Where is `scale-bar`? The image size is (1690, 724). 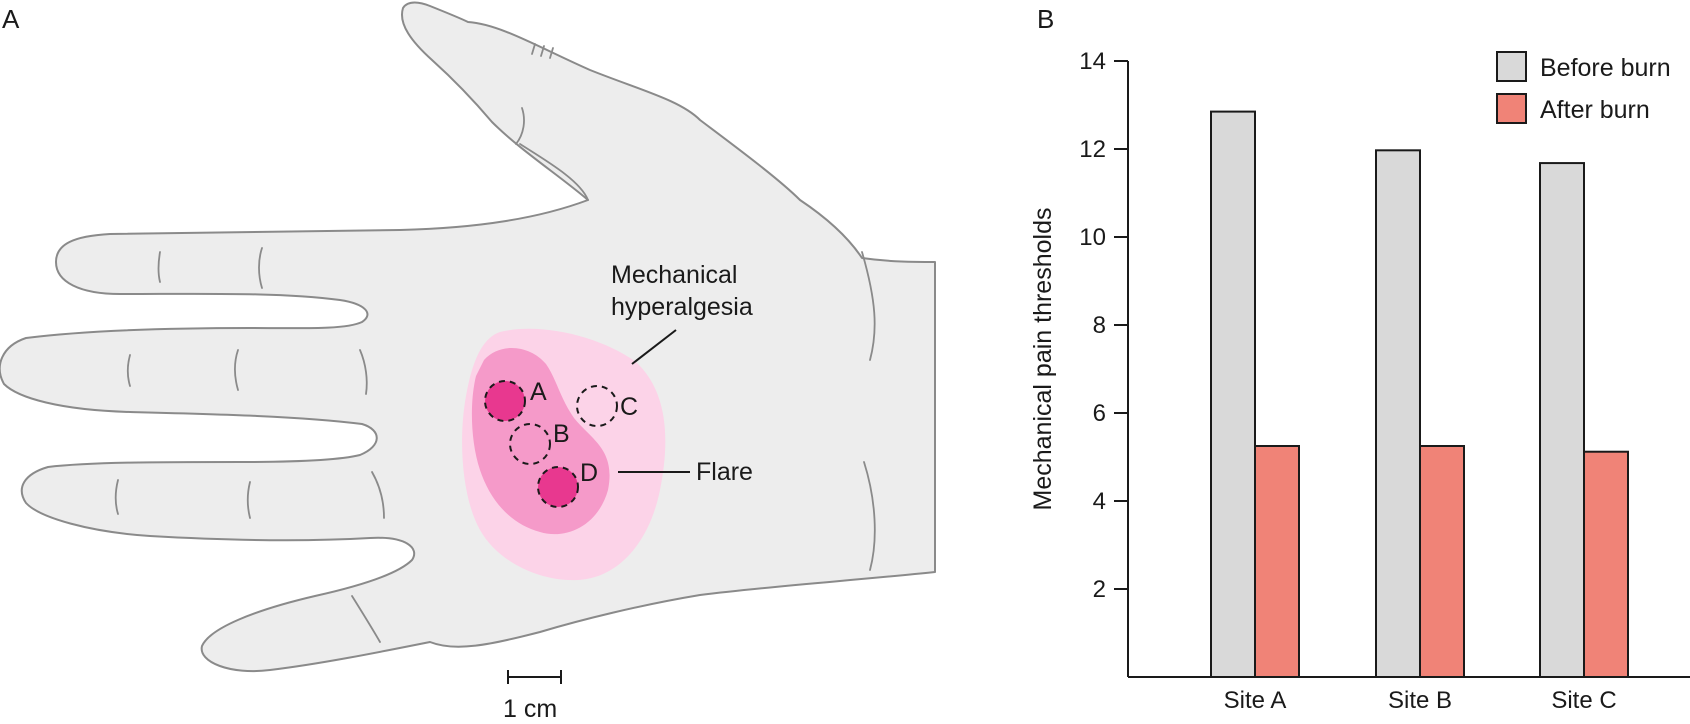
scale-bar is located at coordinates (534, 677).